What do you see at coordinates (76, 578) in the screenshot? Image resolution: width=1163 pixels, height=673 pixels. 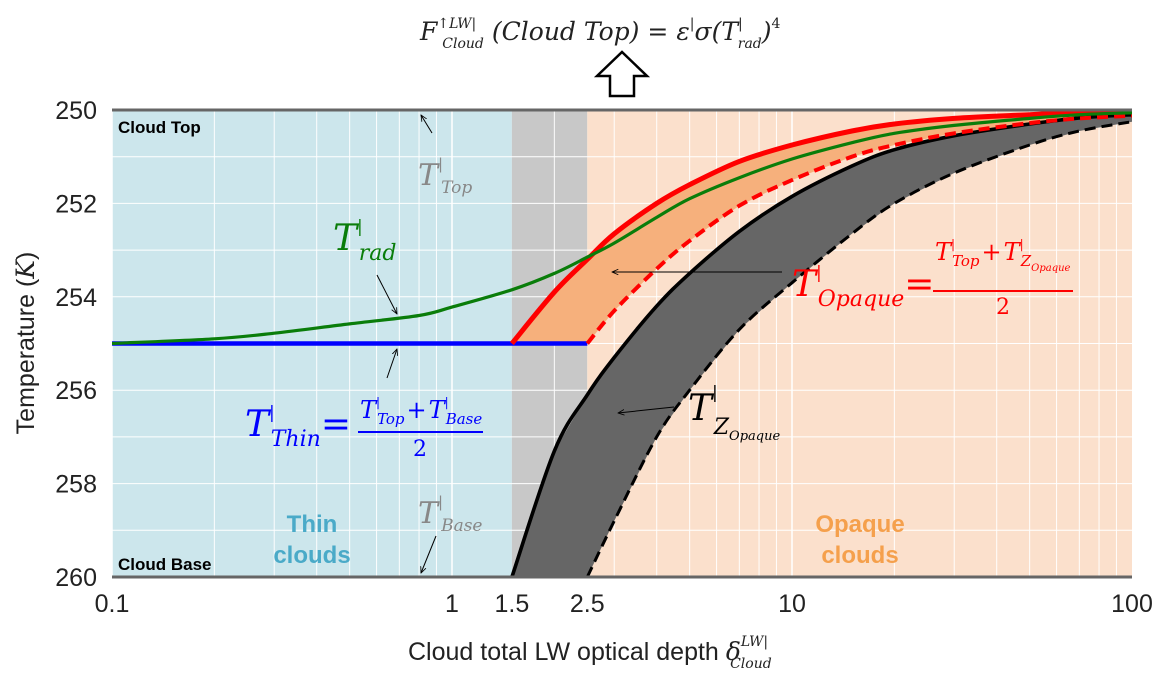 I see `y-tick-label: 260` at bounding box center [76, 578].